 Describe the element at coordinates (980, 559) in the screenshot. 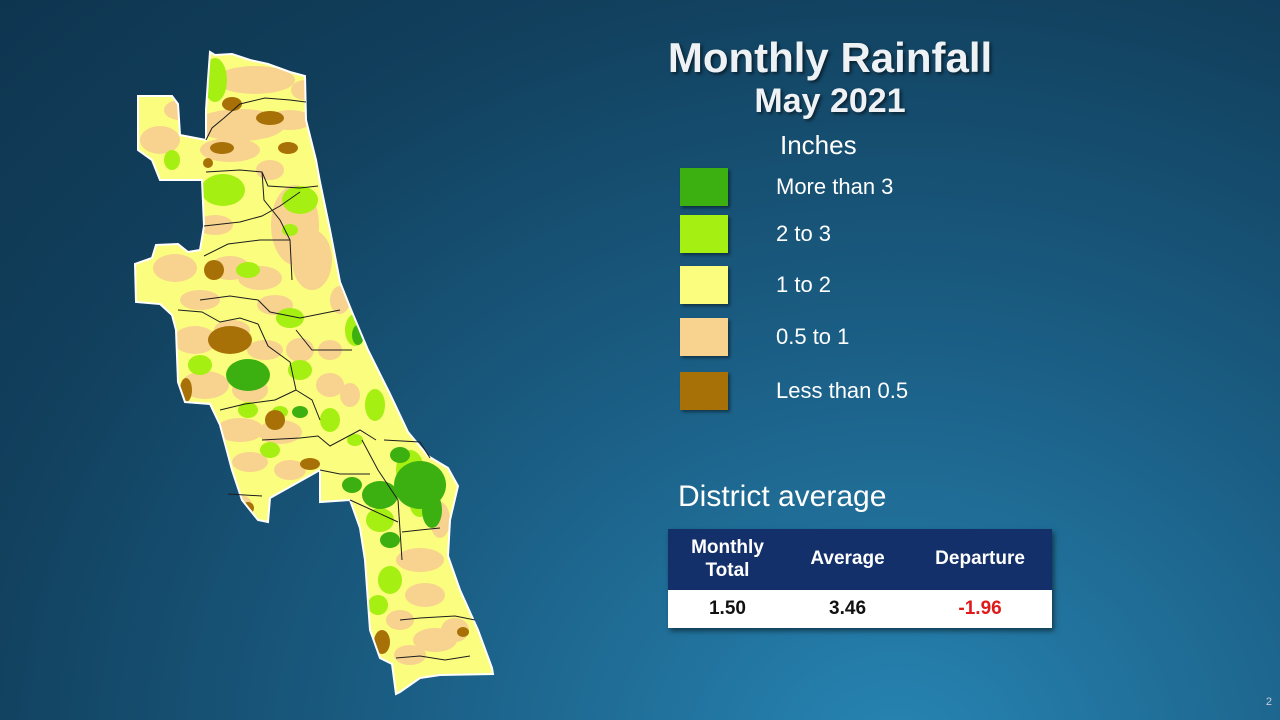

I see `header-departure: Departure` at that location.